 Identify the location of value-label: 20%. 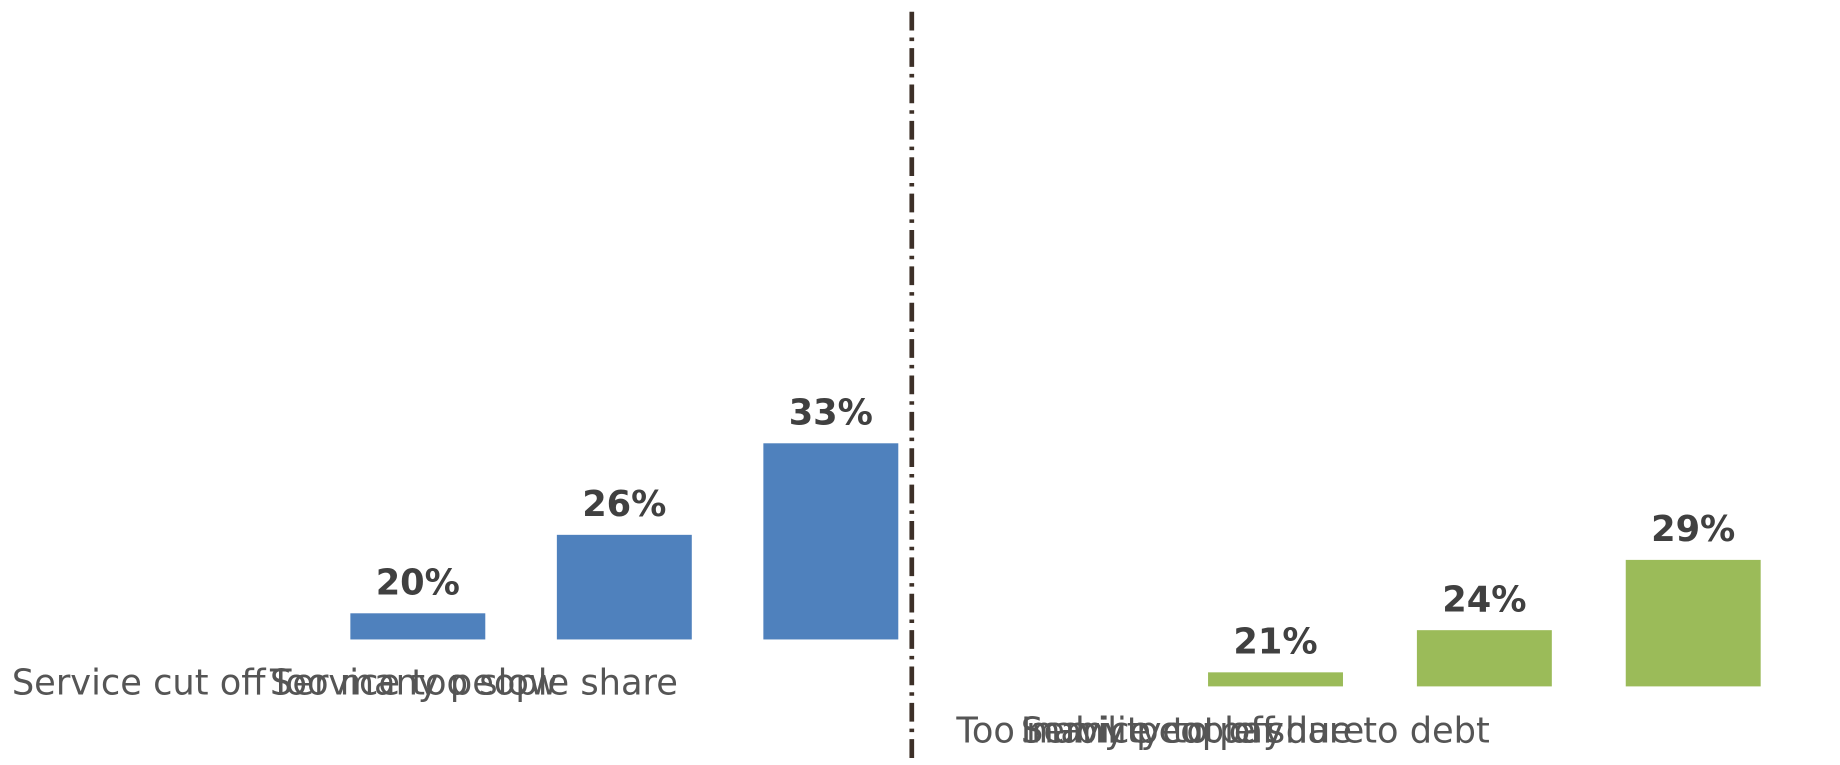
(418, 583).